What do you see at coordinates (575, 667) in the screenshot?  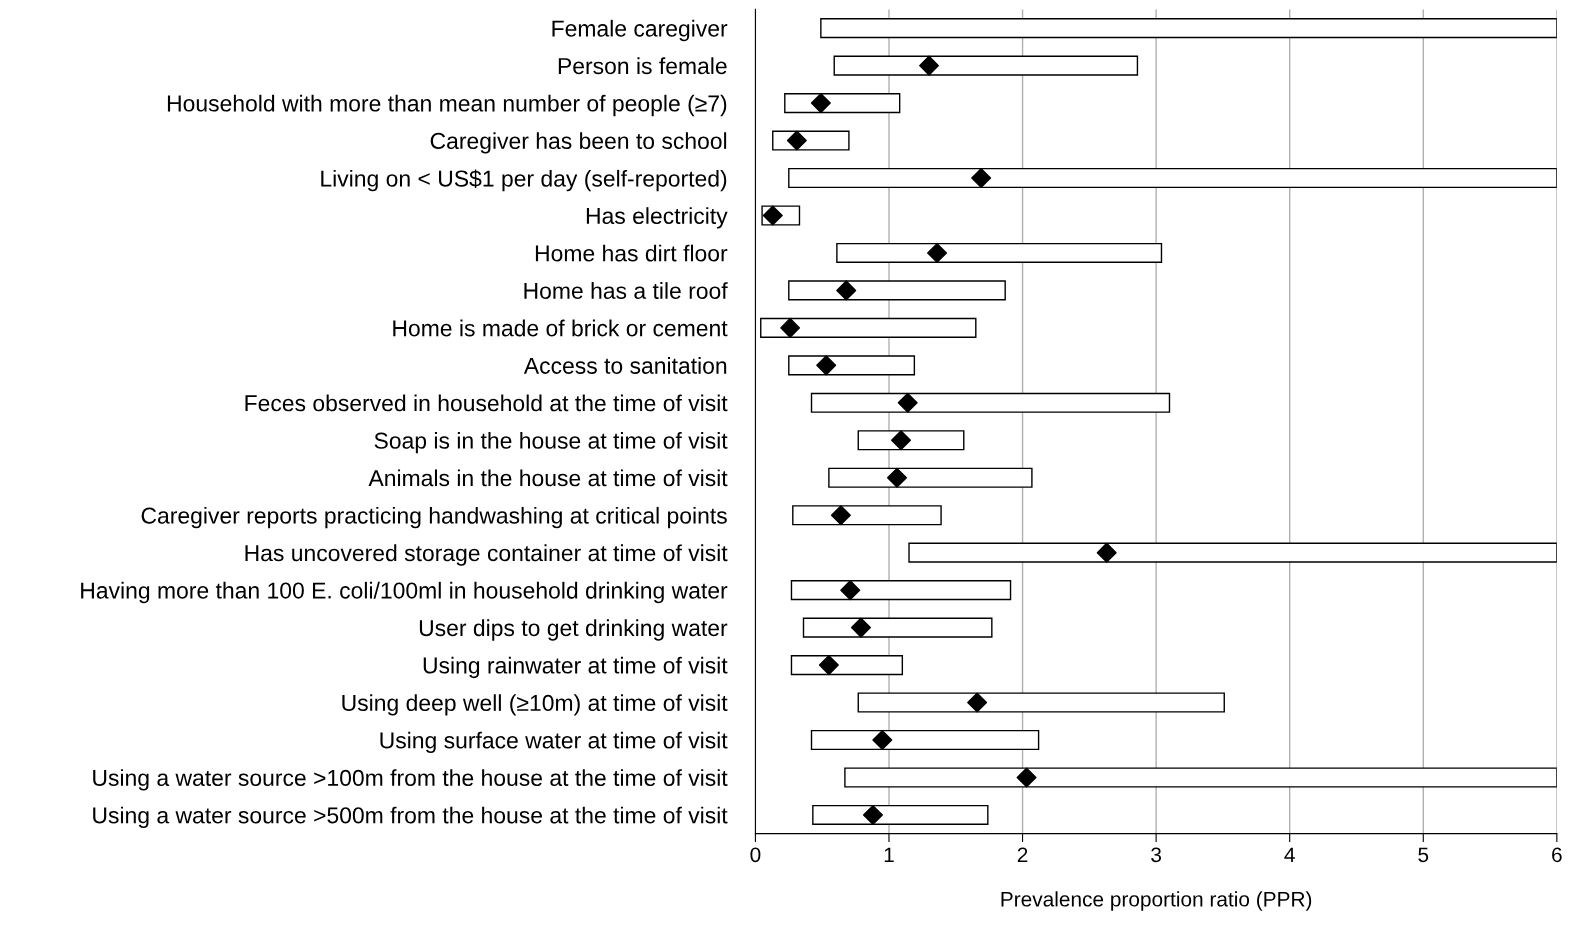 I see `y-tick-label: Using rainwater at time of visit` at bounding box center [575, 667].